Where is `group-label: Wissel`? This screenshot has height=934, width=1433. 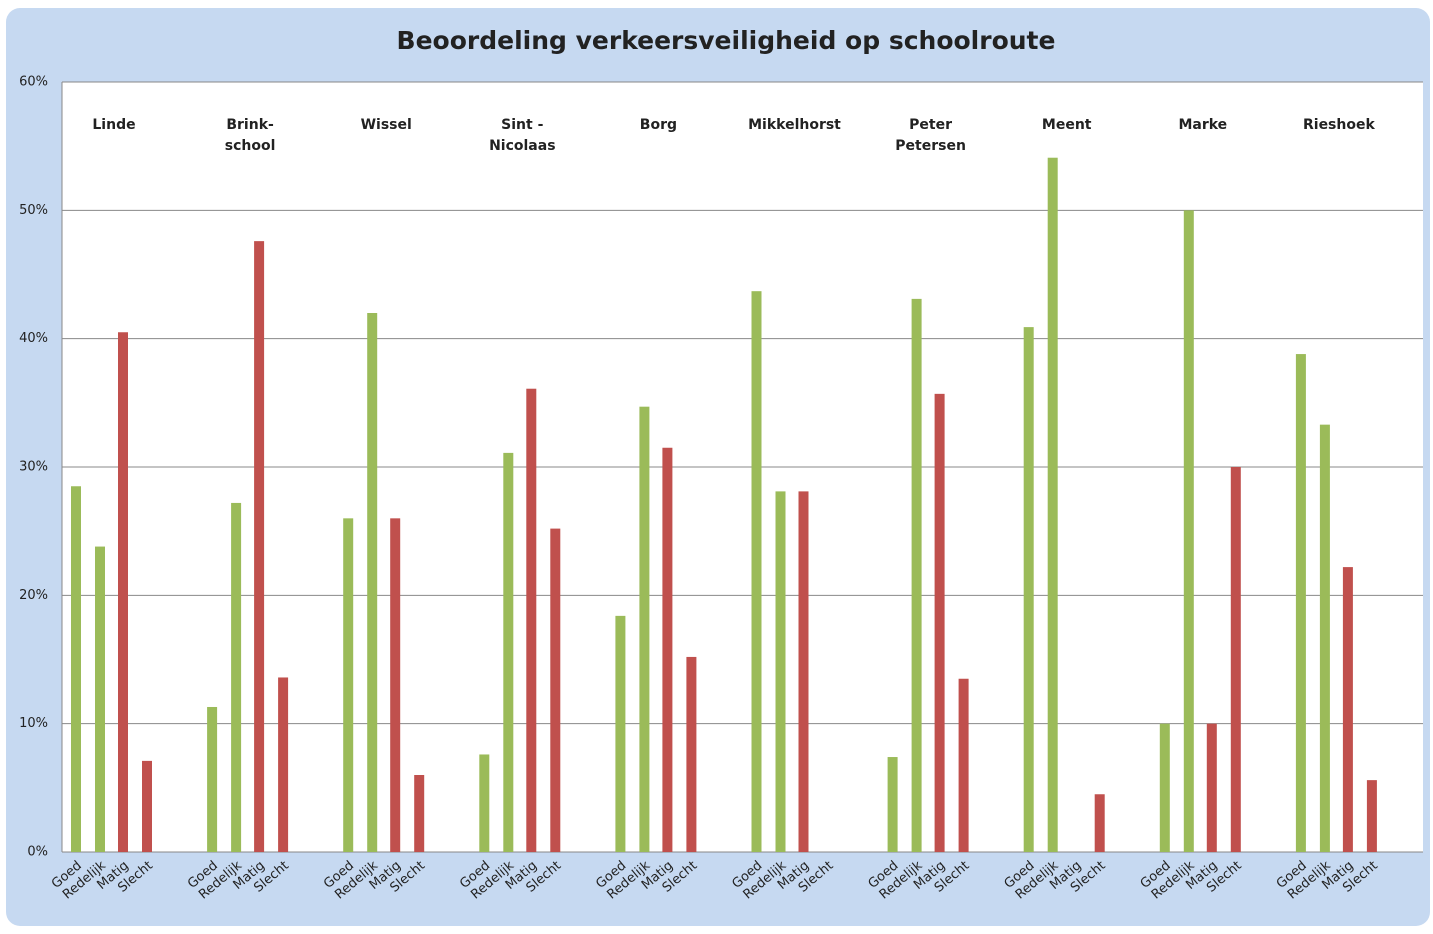
group-label: Wissel is located at coordinates (386, 125).